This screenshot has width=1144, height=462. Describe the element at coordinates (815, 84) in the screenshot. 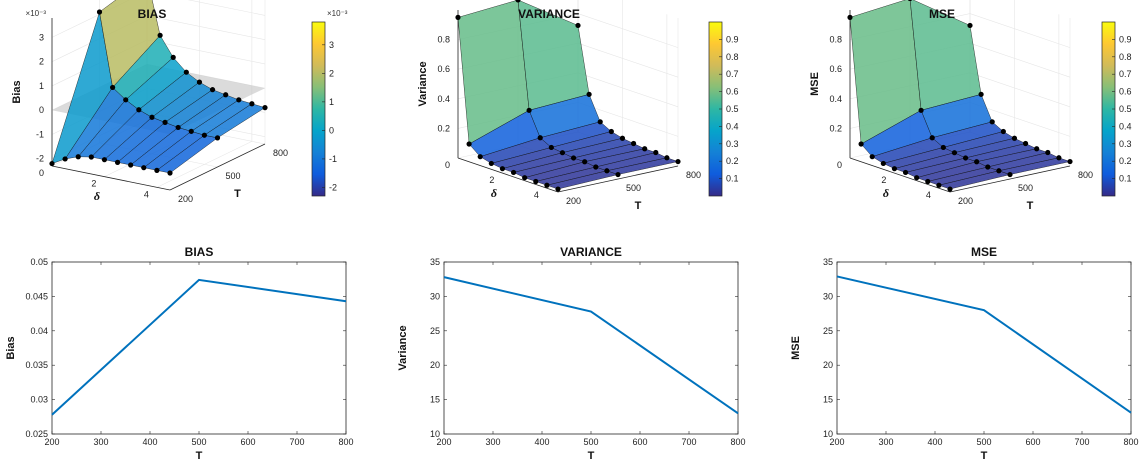

I see `z-axis-label: MSE` at that location.